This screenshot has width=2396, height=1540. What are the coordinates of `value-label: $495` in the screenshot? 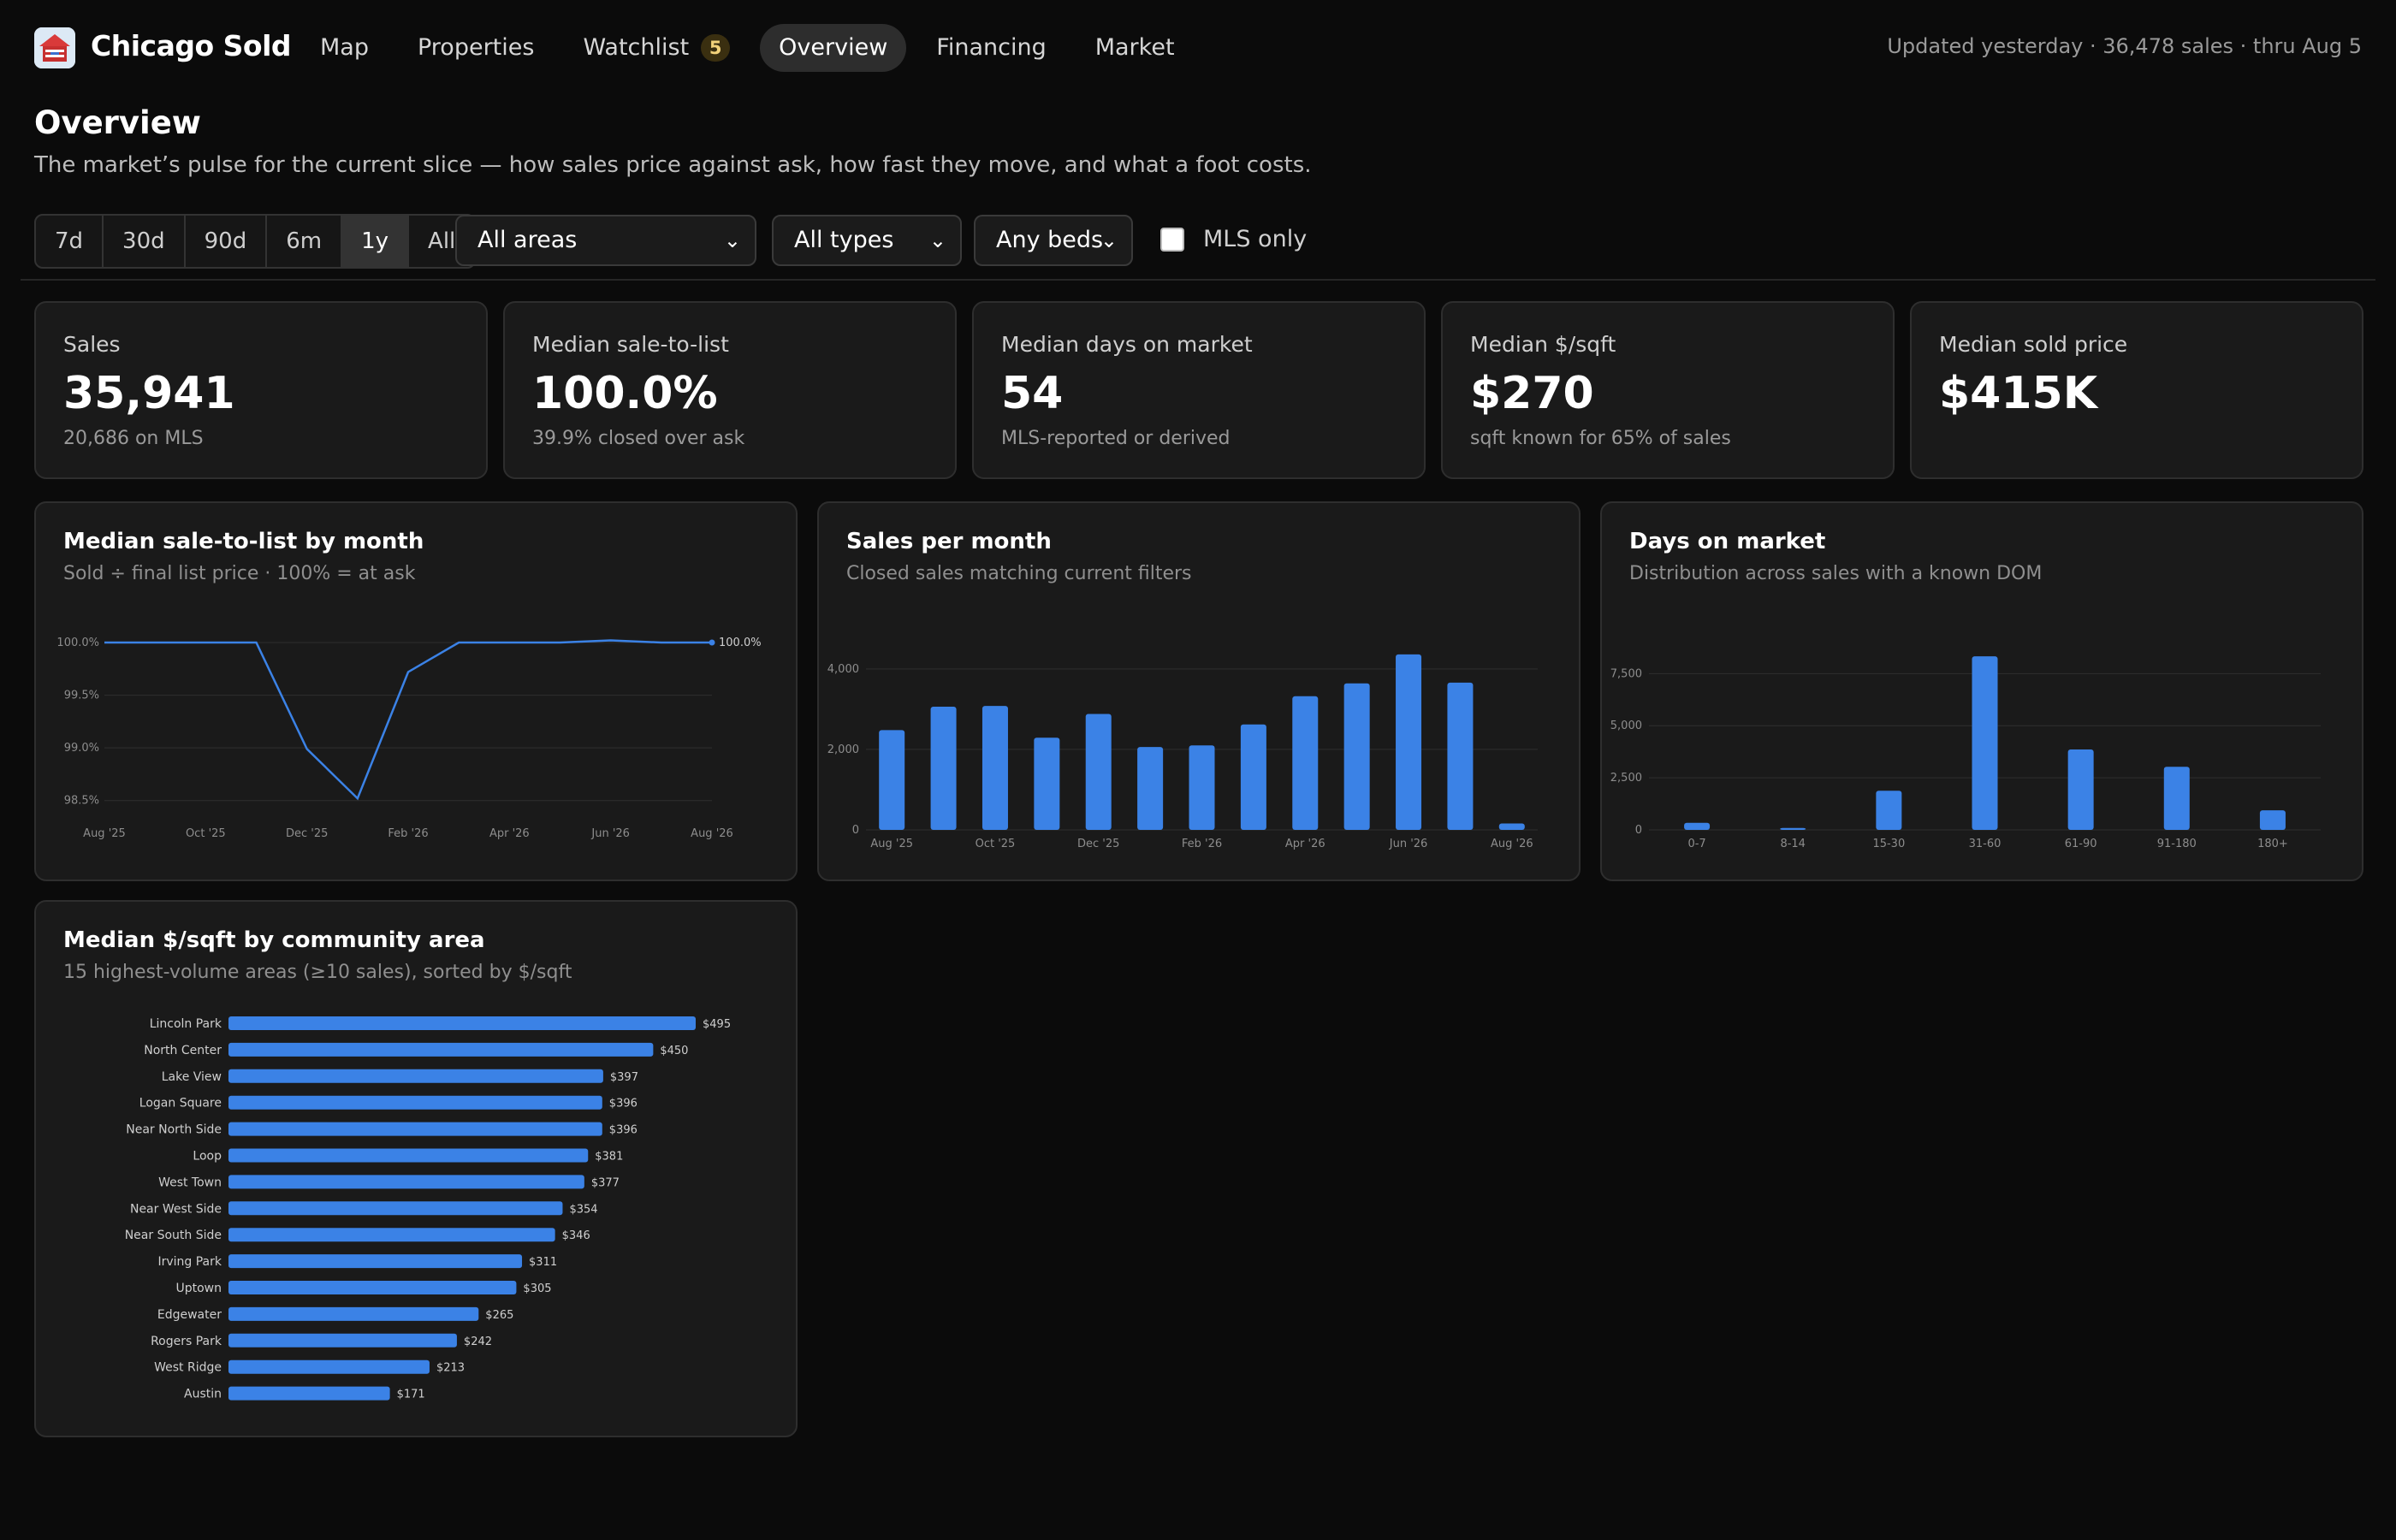 It's located at (717, 1024).